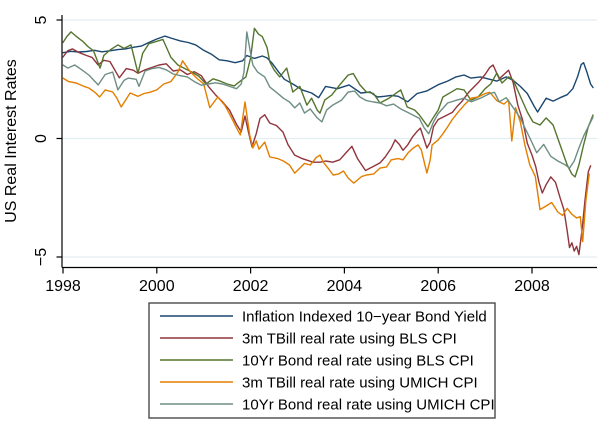  Describe the element at coordinates (364, 317) in the screenshot. I see `legend-label-0: Inflation Indexed 10−year Bond Yield` at that location.